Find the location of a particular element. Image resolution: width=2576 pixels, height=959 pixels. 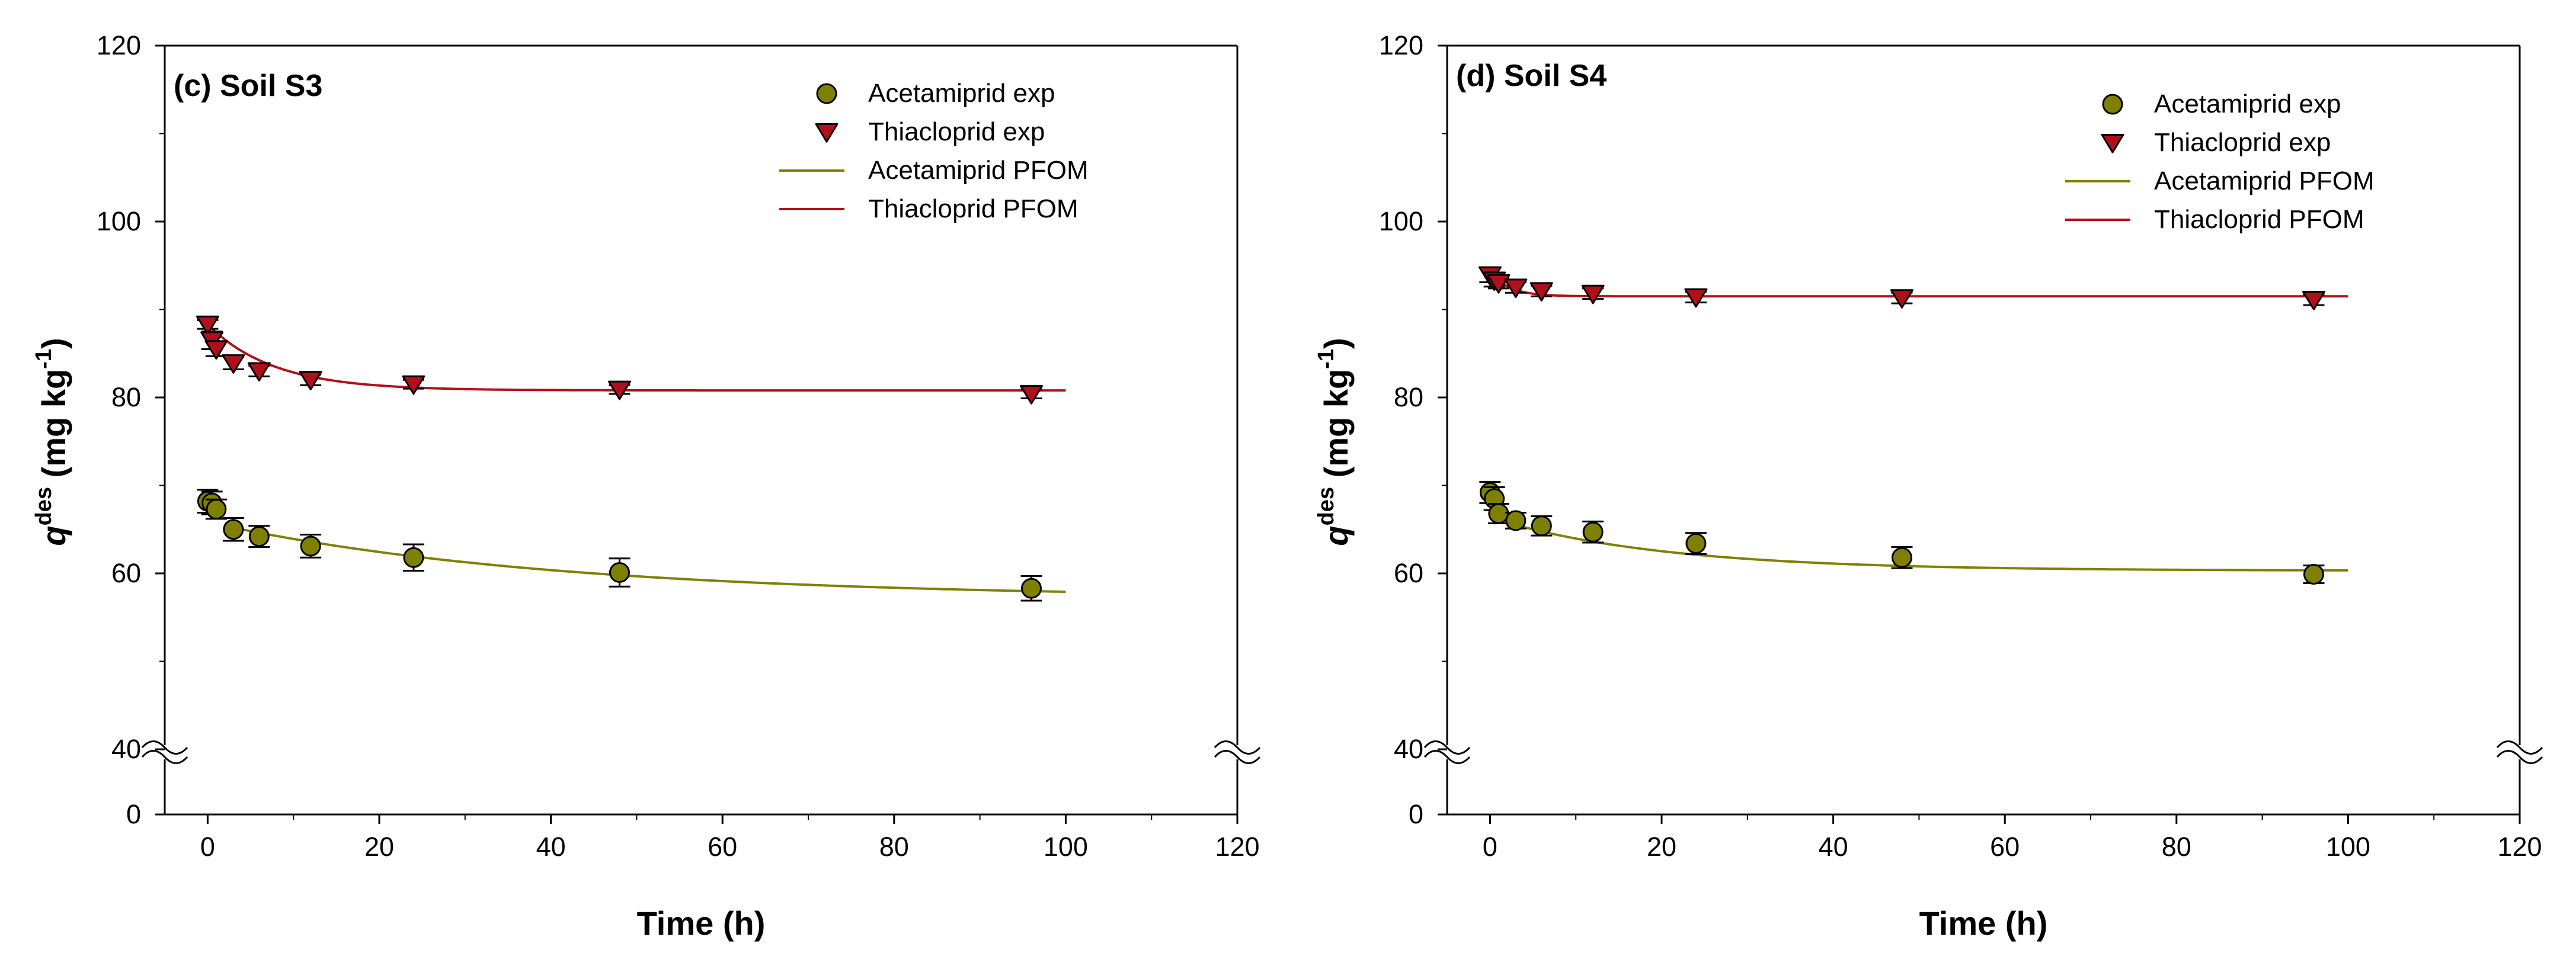

panel-title: (c) Soil S3 is located at coordinates (248, 86).